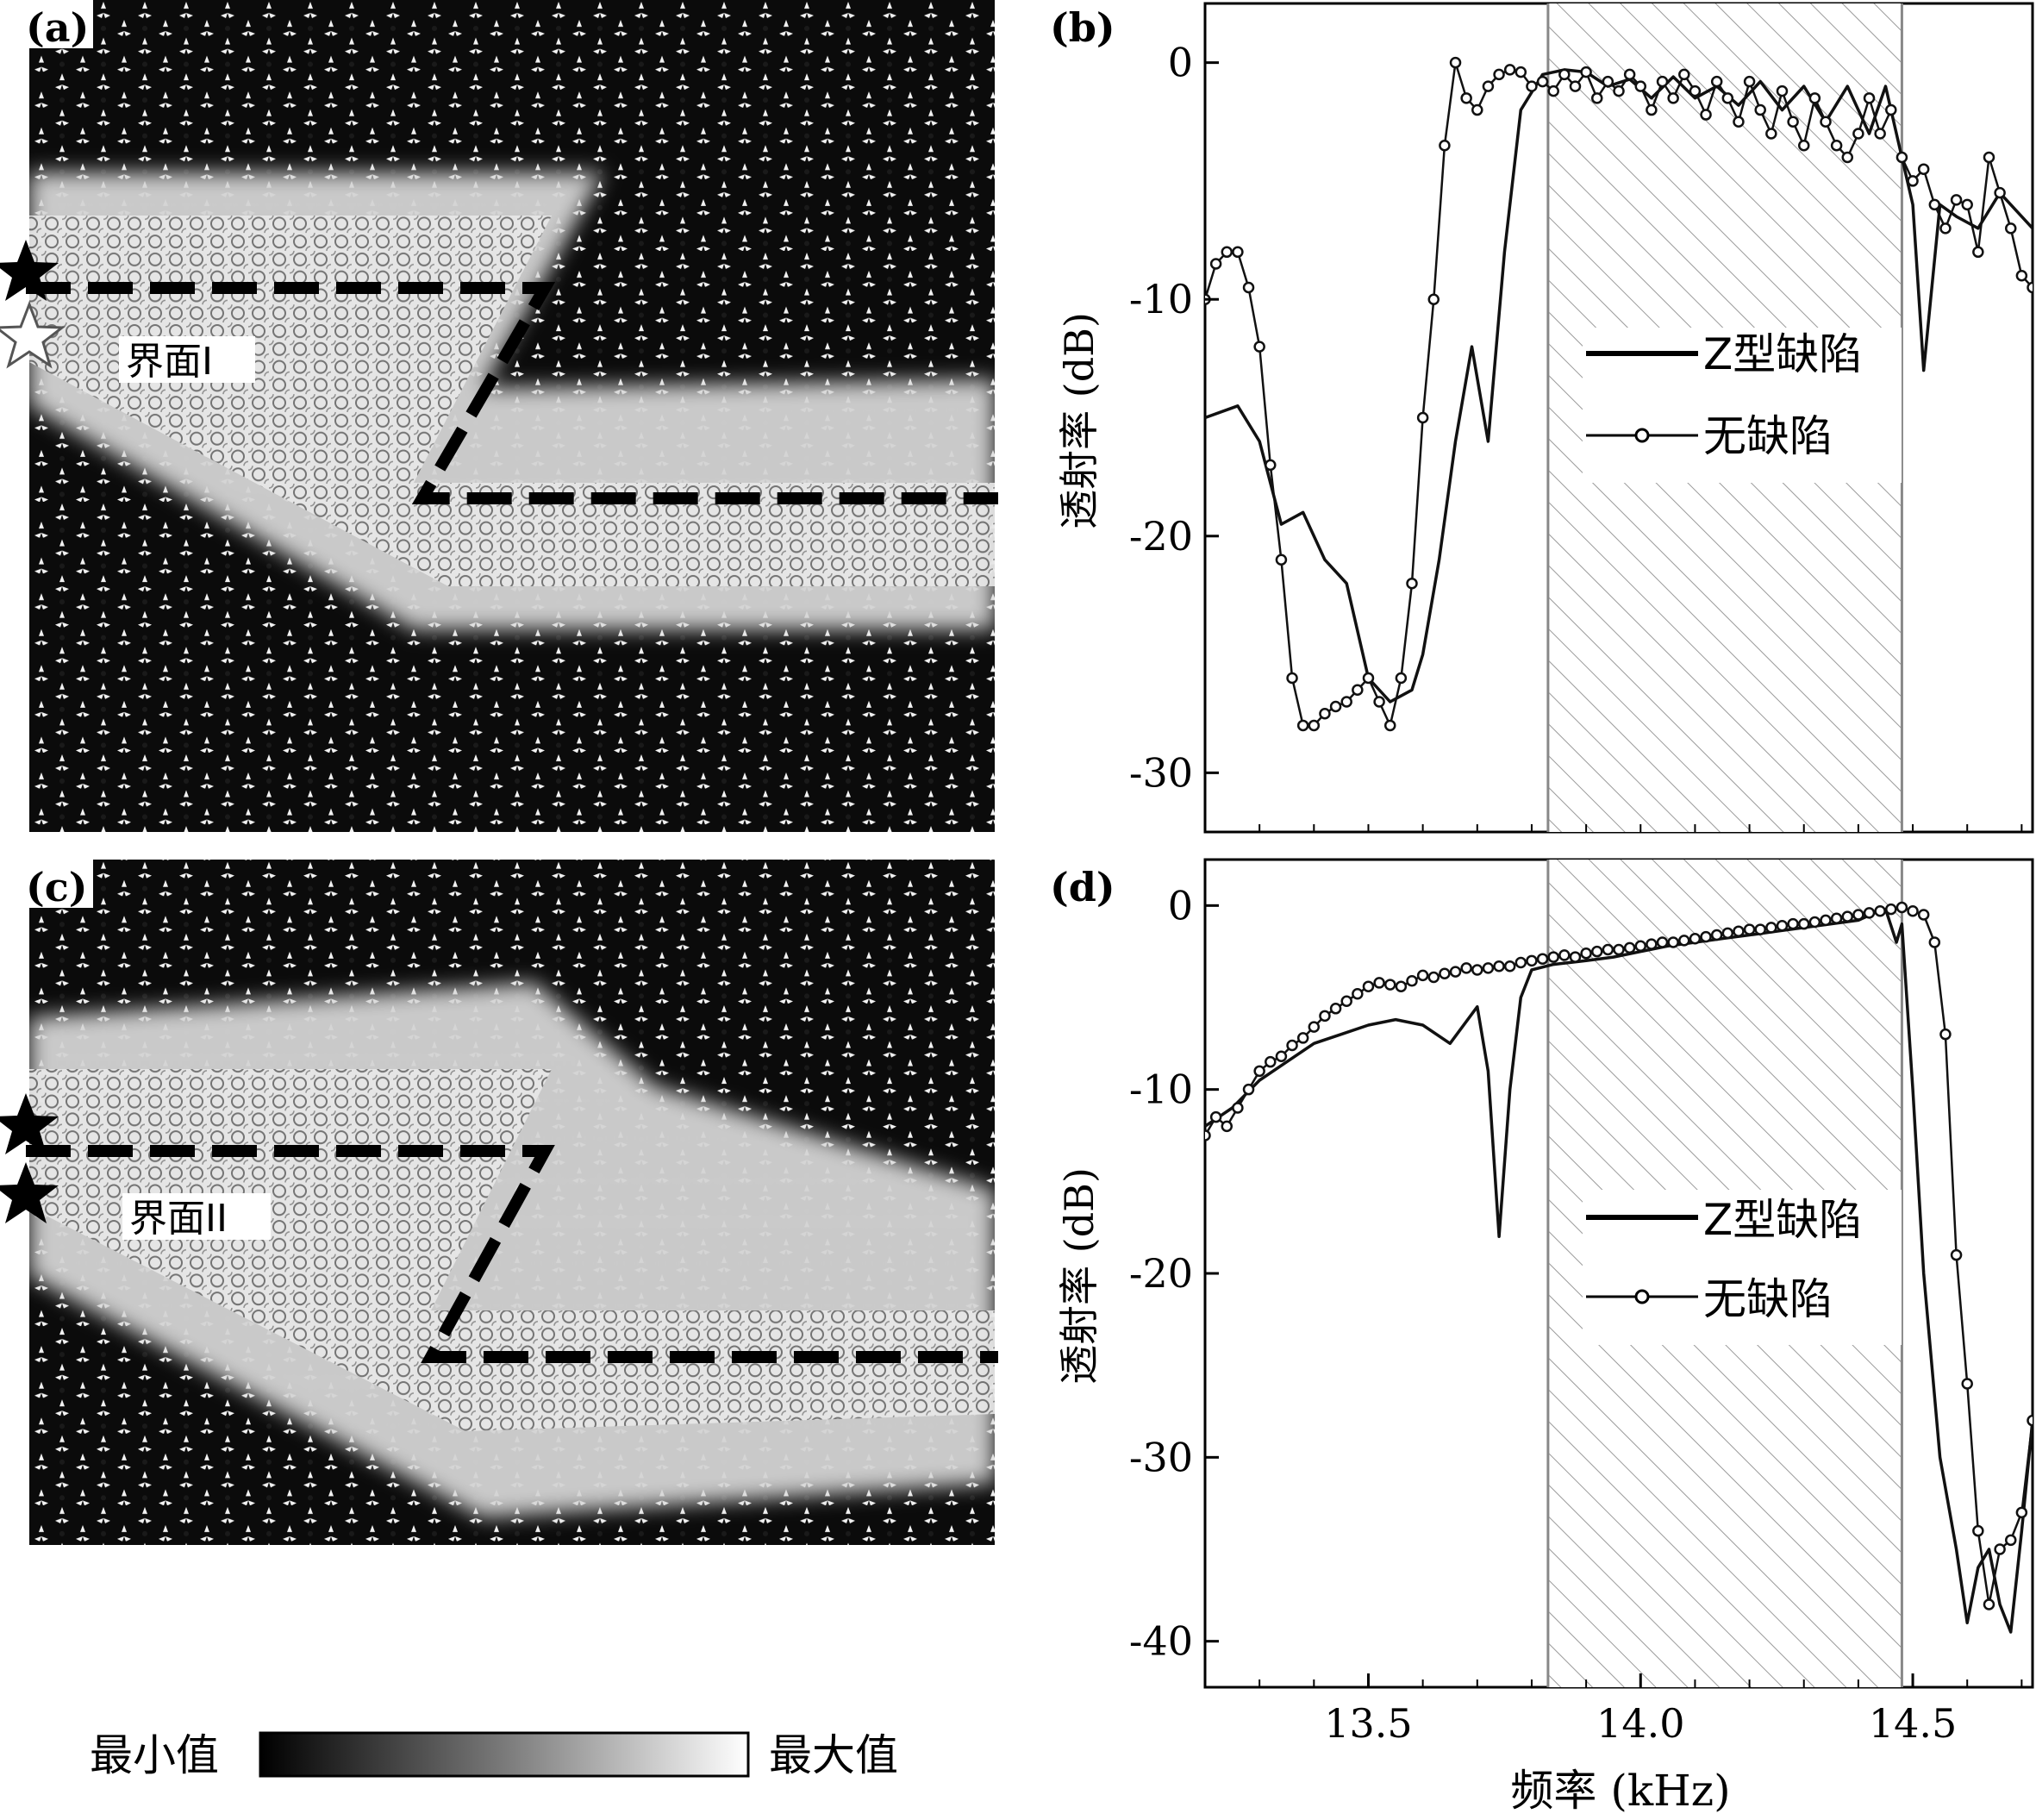 Image resolution: width=2036 pixels, height=1820 pixels. Describe the element at coordinates (169, 362) in the screenshot. I see `interface-label-a: 界面I` at that location.